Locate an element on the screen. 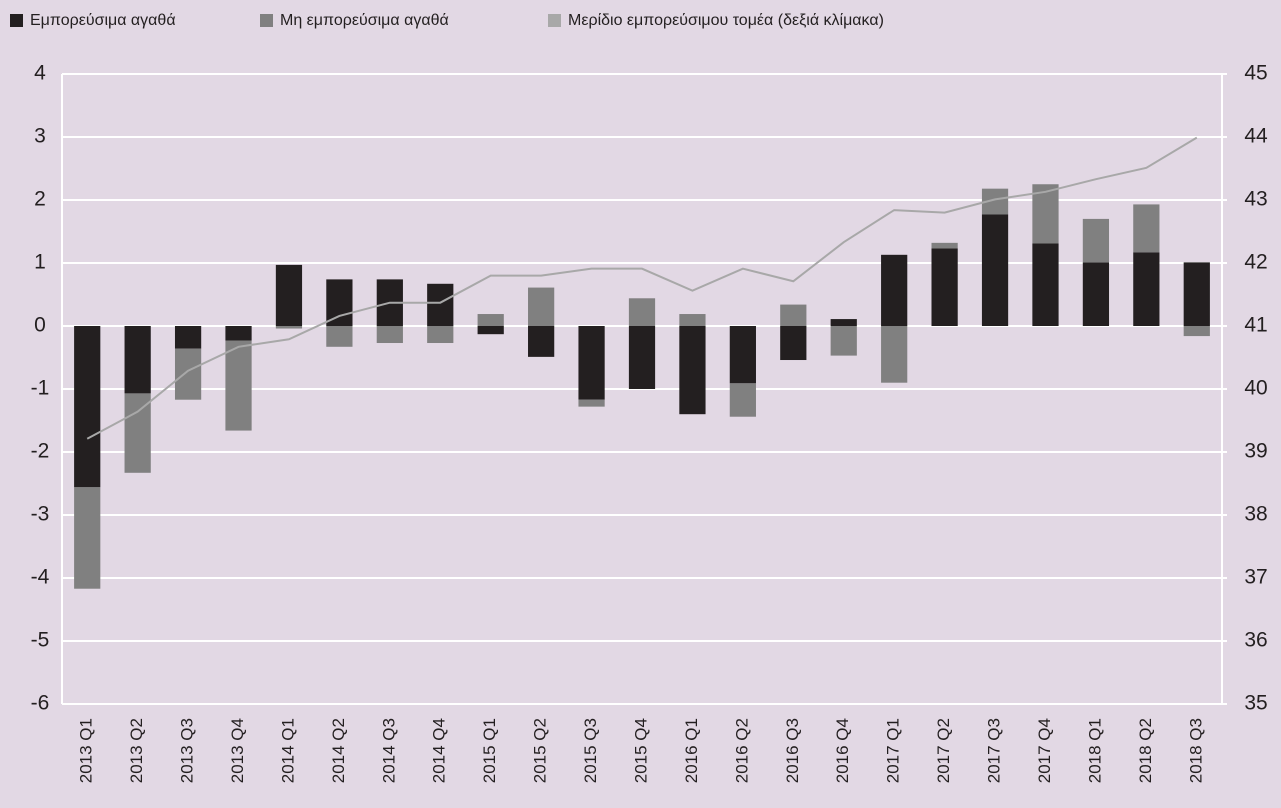 This screenshot has width=1281, height=808. y2-tick-label: 35 is located at coordinates (1255, 703).